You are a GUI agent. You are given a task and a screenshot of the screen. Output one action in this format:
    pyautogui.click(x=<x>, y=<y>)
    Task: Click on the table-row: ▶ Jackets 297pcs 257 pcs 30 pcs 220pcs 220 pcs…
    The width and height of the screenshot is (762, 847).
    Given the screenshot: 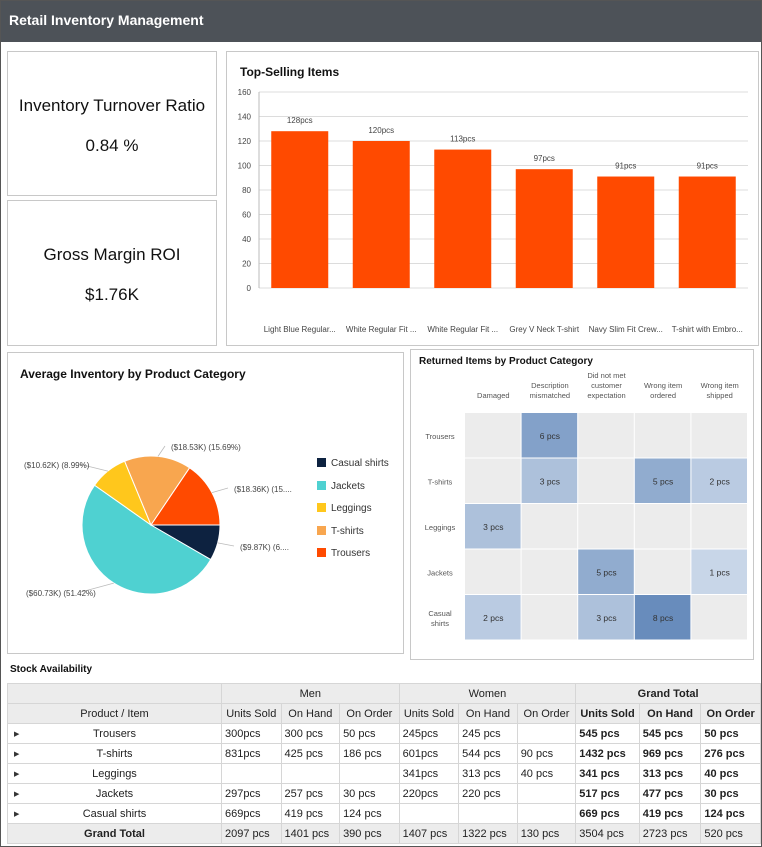 What is the action you would take?
    pyautogui.click(x=384, y=793)
    